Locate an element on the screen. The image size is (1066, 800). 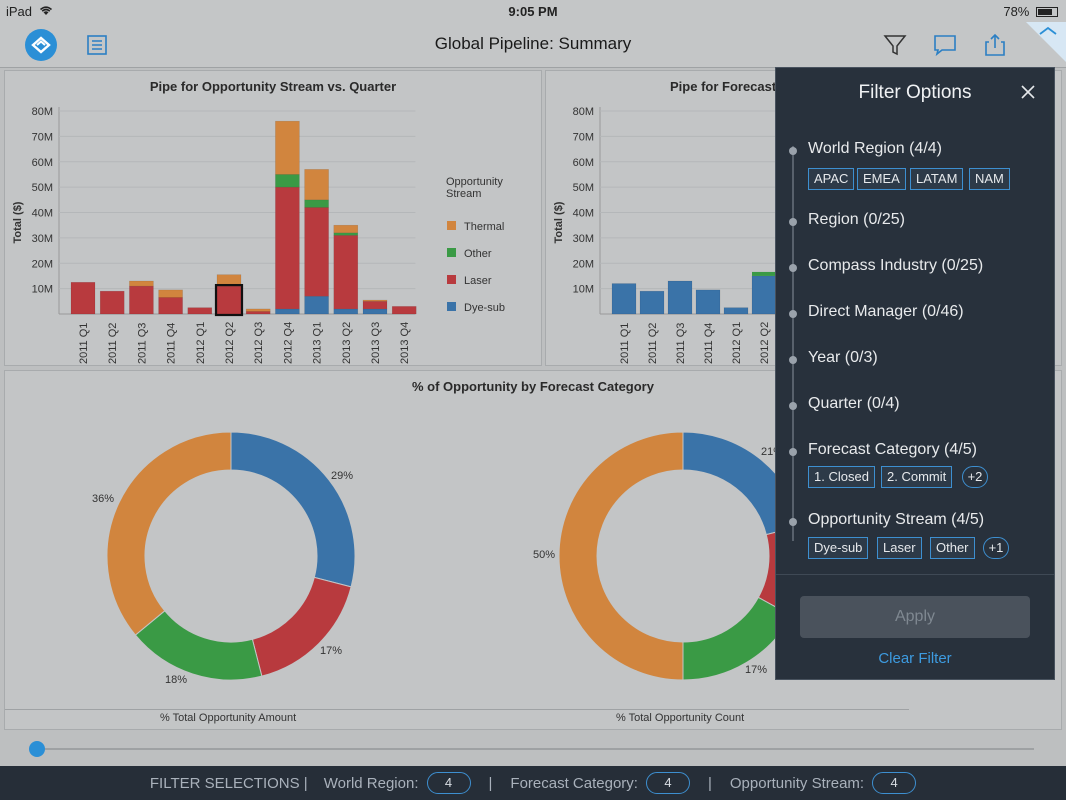
filter-chip: 2. Commit is located at coordinates (917, 477).